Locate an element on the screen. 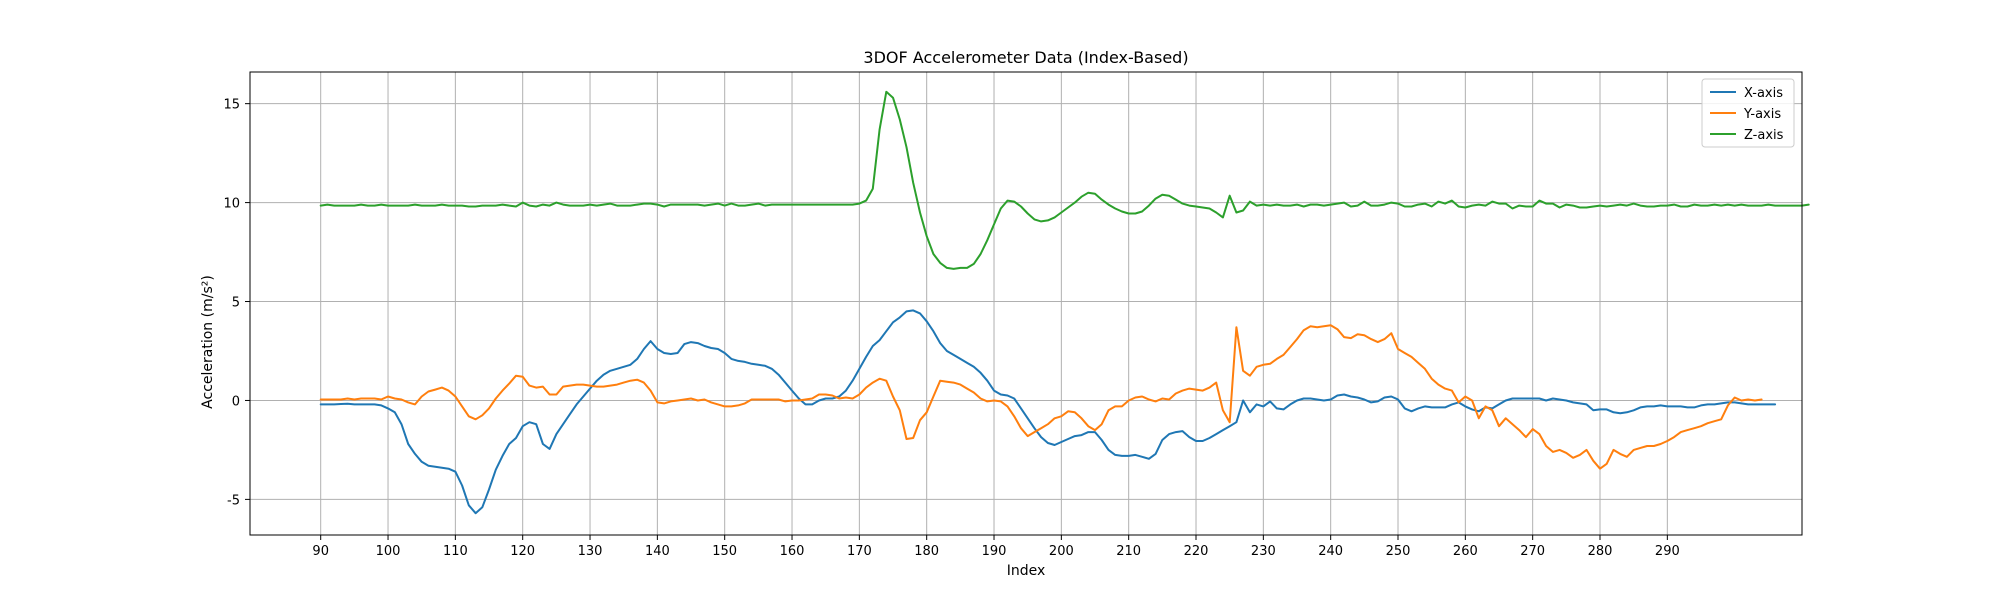 Image resolution: width=2000 pixels, height=600 pixels. x-tick-label: 140 is located at coordinates (657, 551).